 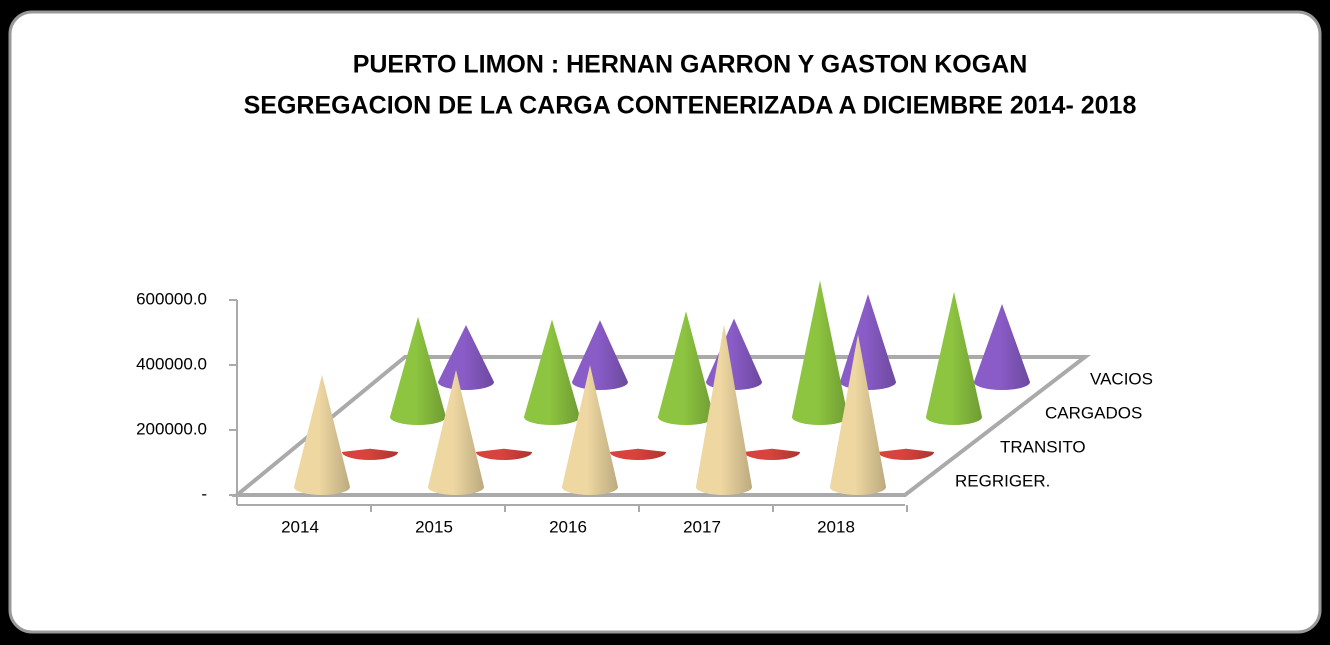 What do you see at coordinates (568, 526) in the screenshot?
I see `x-tick-label: 2016` at bounding box center [568, 526].